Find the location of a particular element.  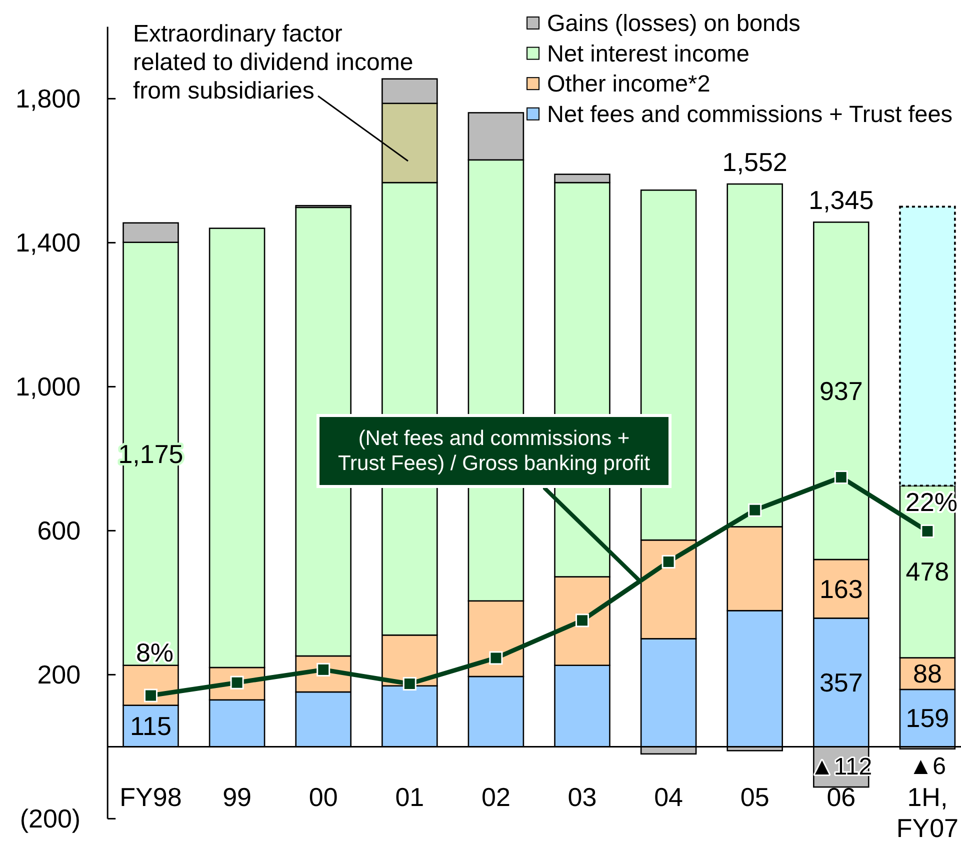

data-label: 88 is located at coordinates (927, 673).